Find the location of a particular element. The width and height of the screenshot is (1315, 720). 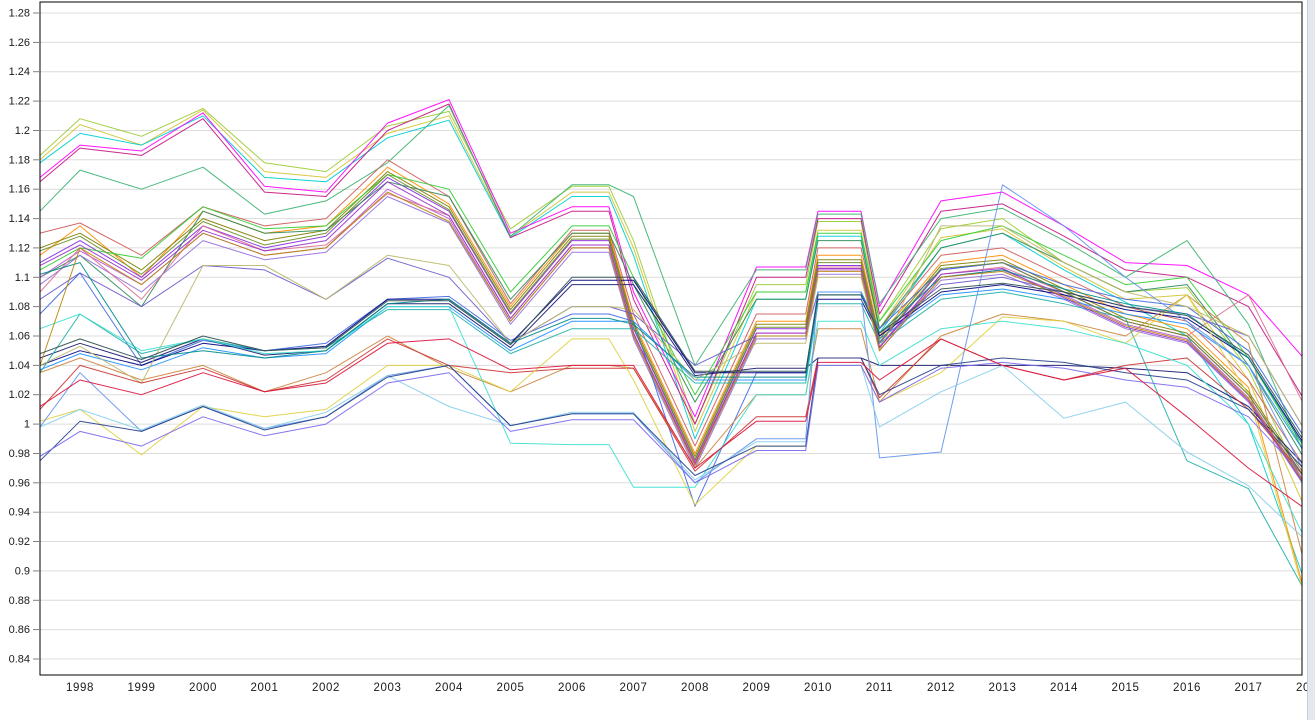

x-tick-label: 2009 is located at coordinates (757, 688).